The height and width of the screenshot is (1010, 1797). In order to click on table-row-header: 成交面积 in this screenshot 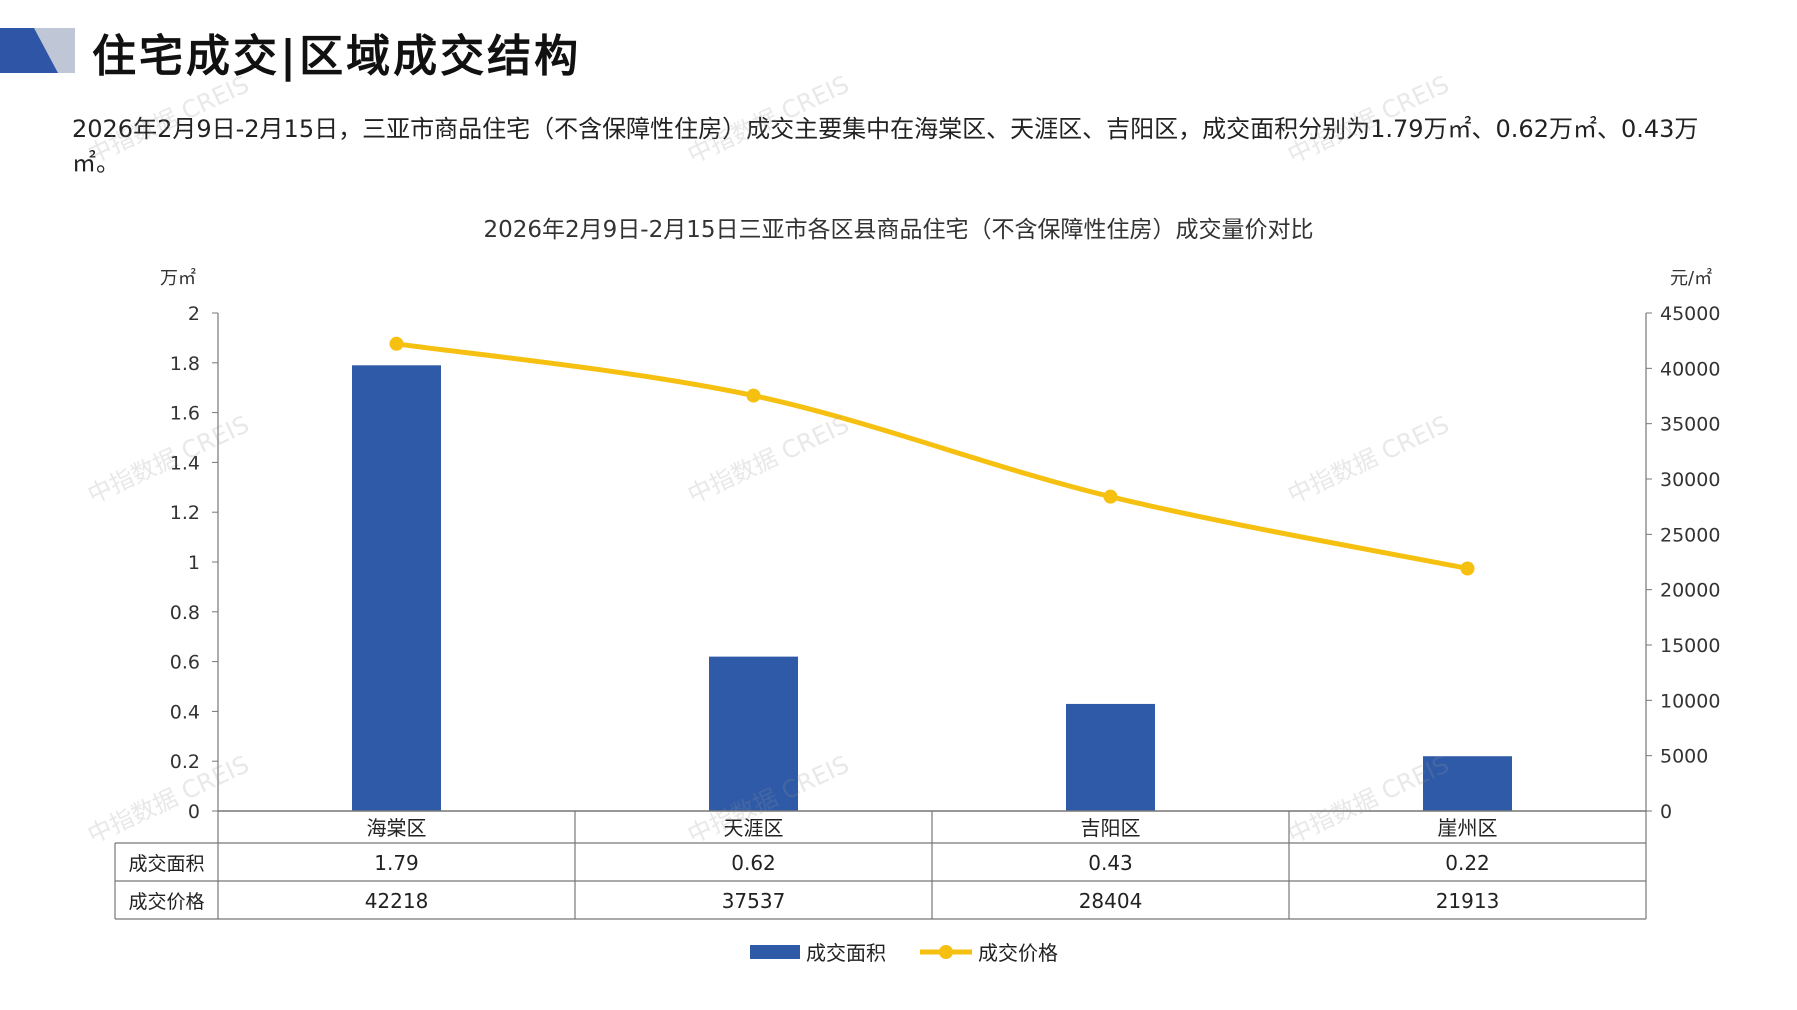, I will do `click(166, 864)`.